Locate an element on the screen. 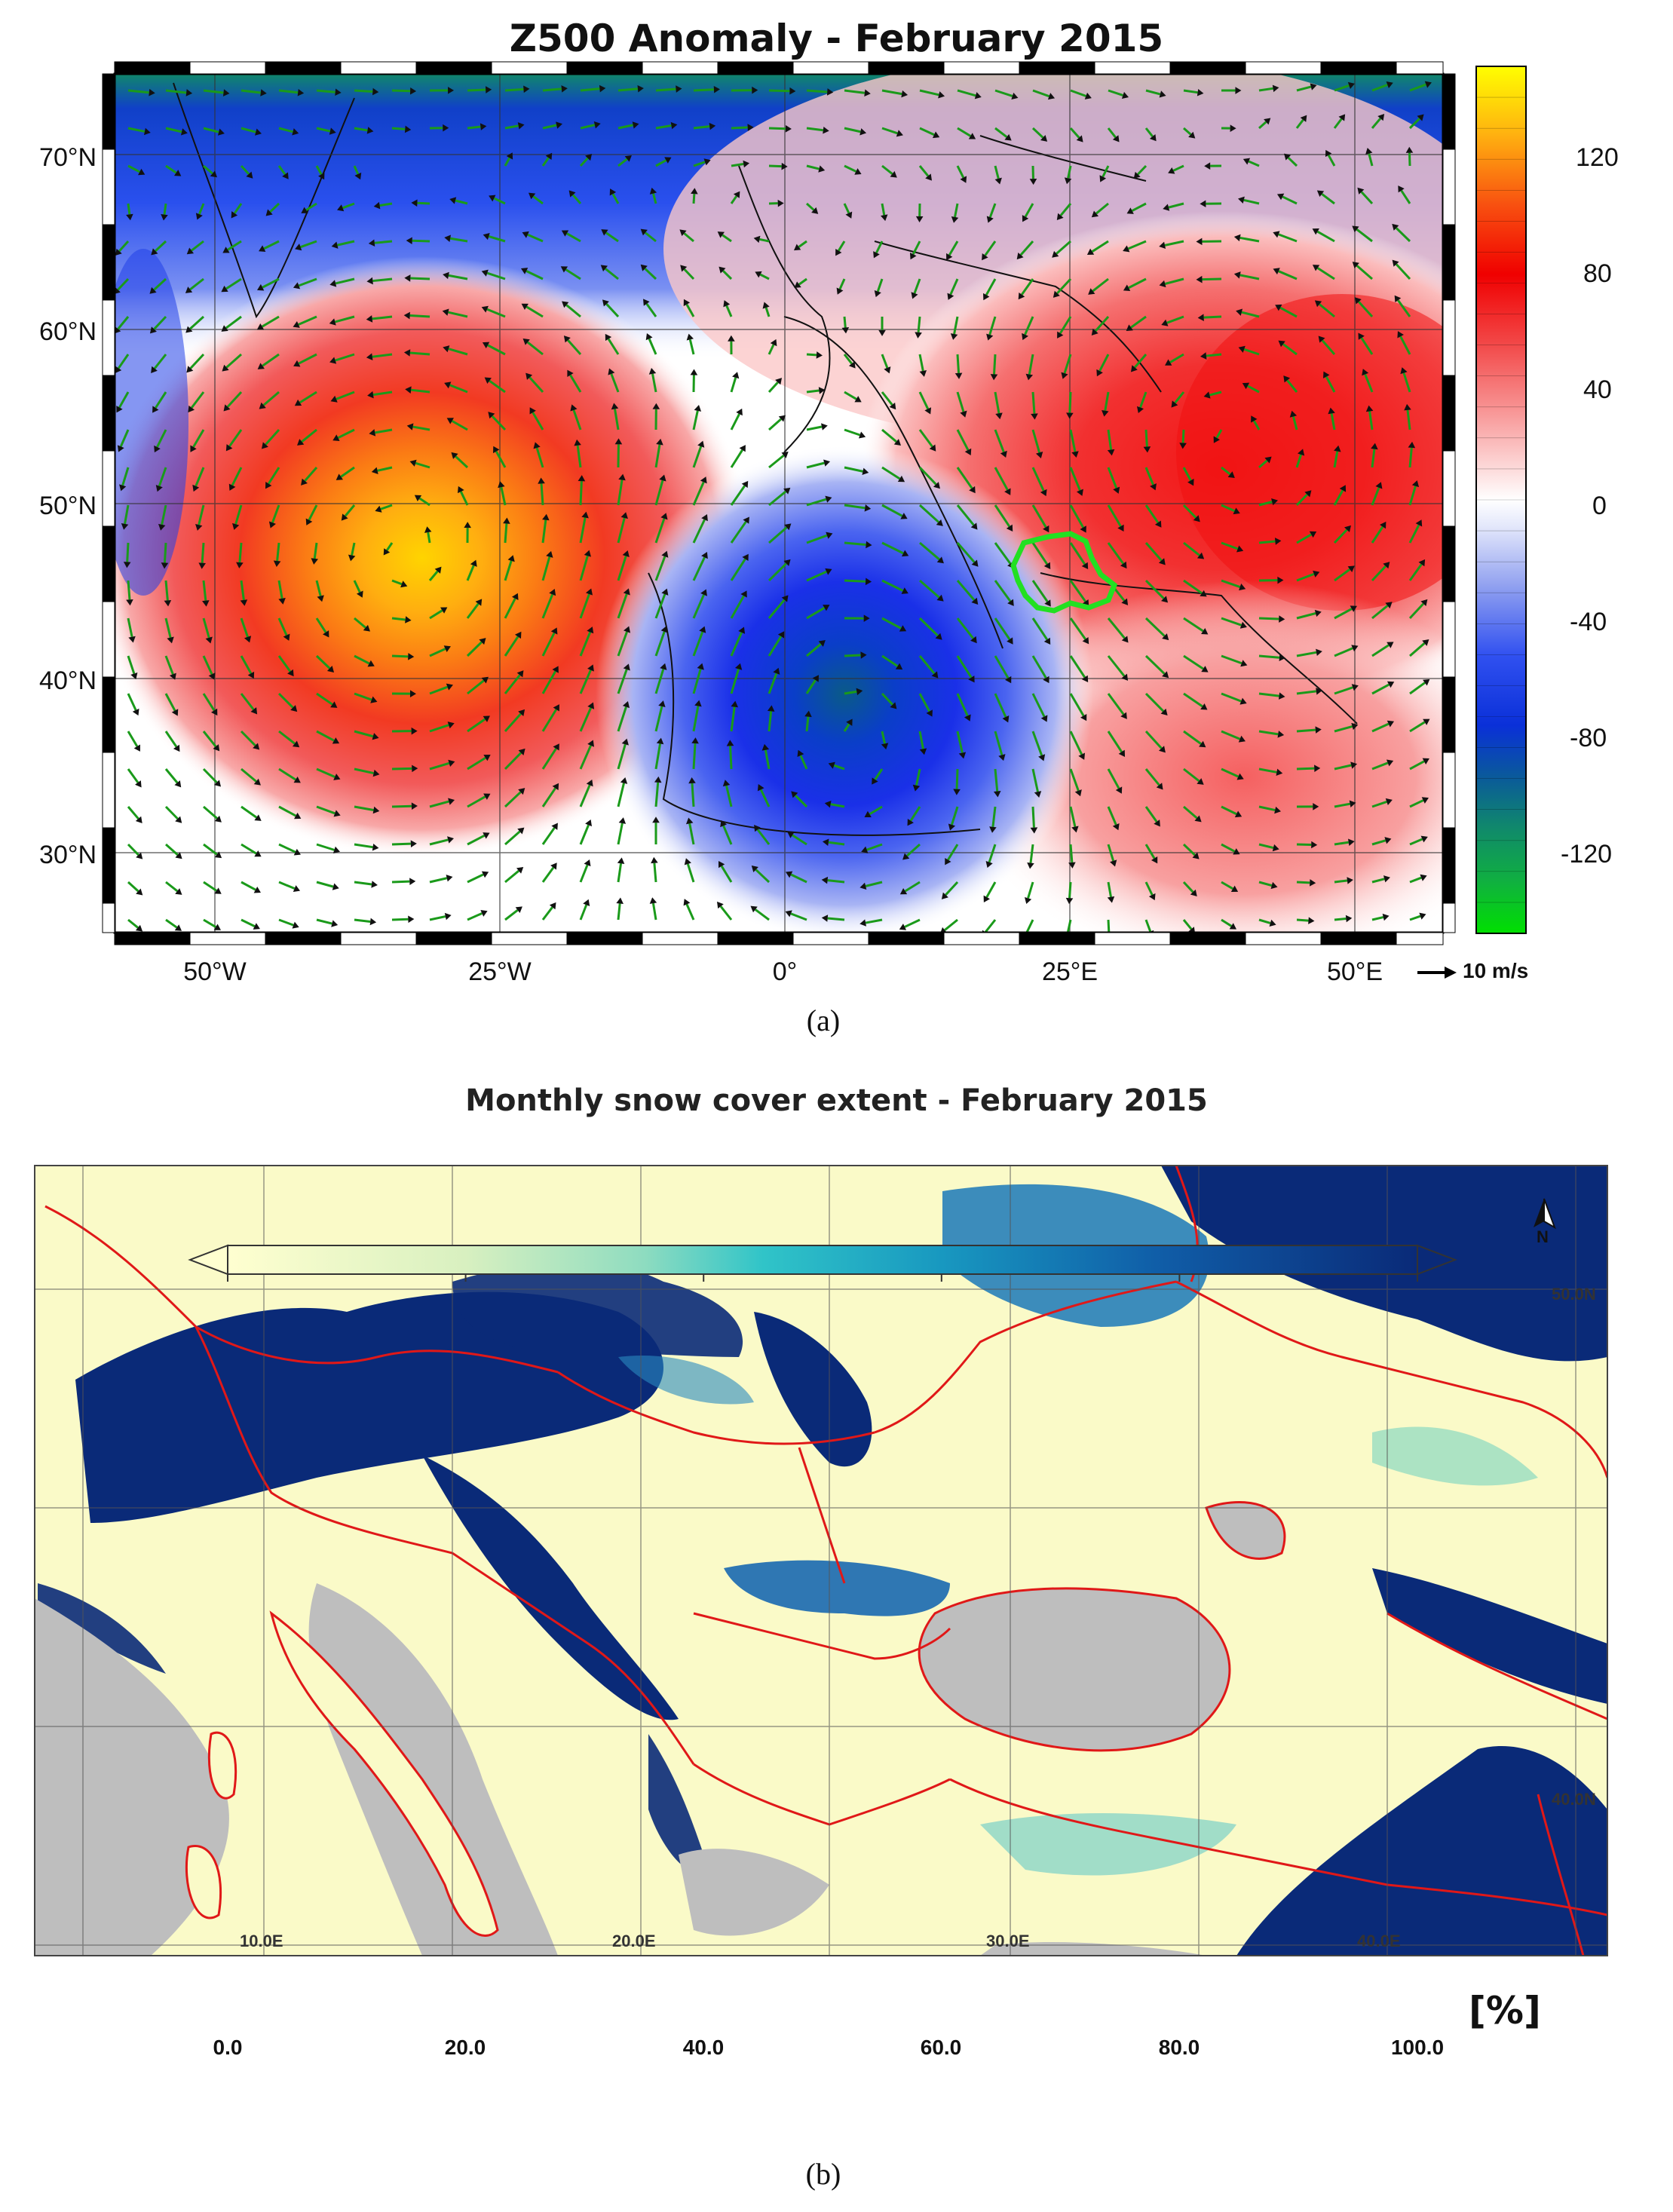 The height and width of the screenshot is (2212, 1673). colorbar-ticks is located at coordinates (1501, 500).